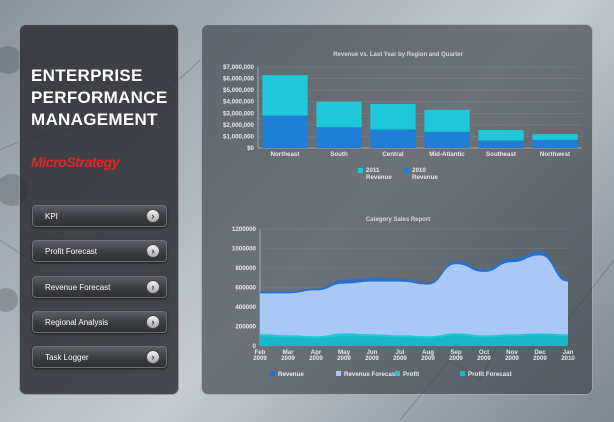  I want to click on y-tick-label: 800000, so click(245, 268).